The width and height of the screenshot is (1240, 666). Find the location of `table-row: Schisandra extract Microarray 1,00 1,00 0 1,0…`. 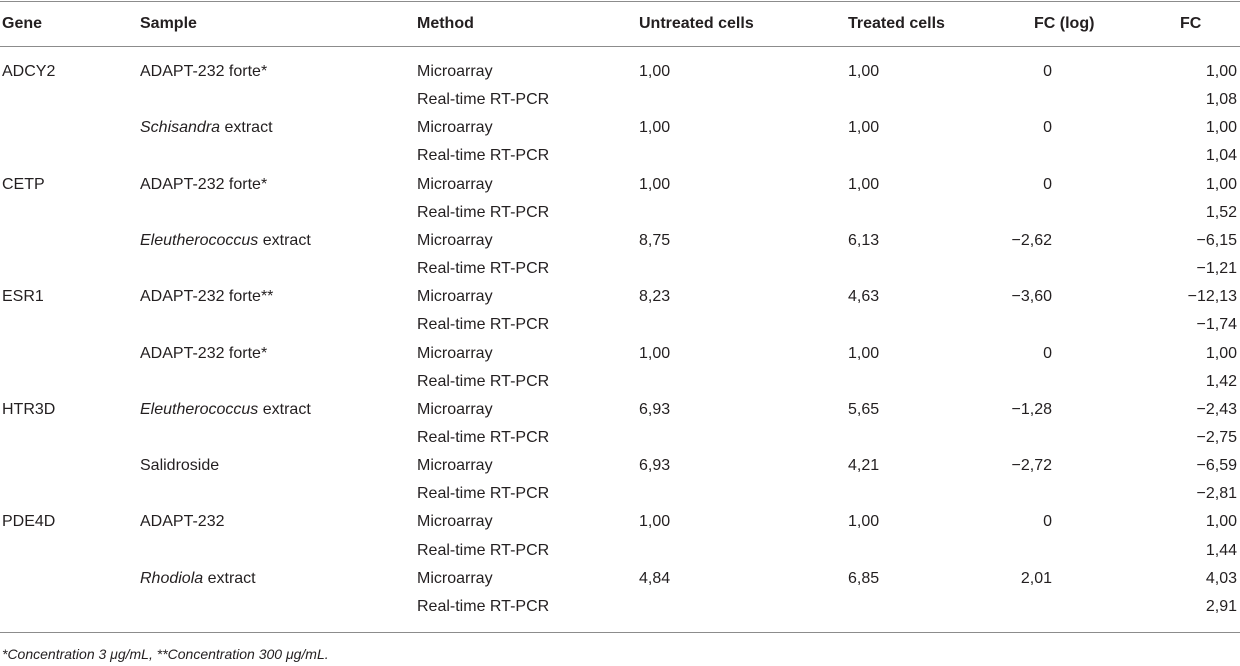

table-row: Schisandra extract Microarray 1,00 1,00 0 1,0… is located at coordinates (620, 128).